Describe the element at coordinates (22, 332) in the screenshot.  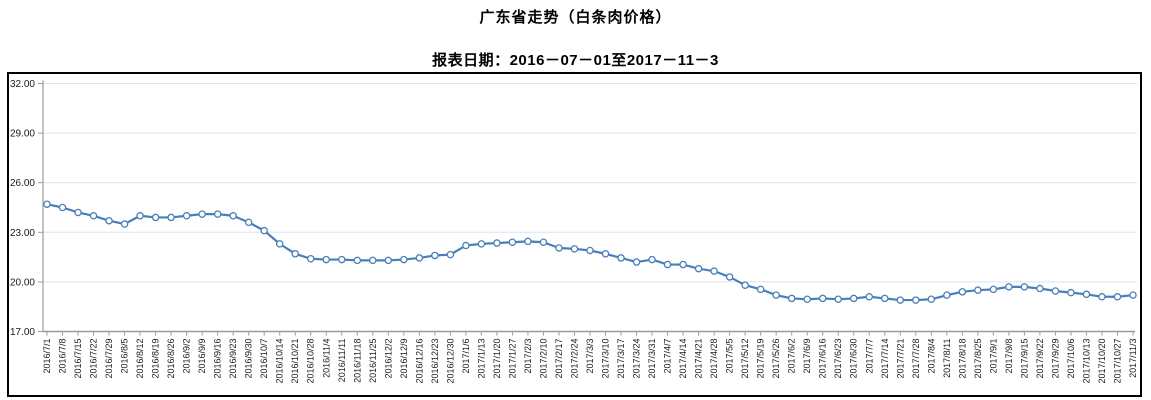
I see `y-tick-label: 17.00` at that location.